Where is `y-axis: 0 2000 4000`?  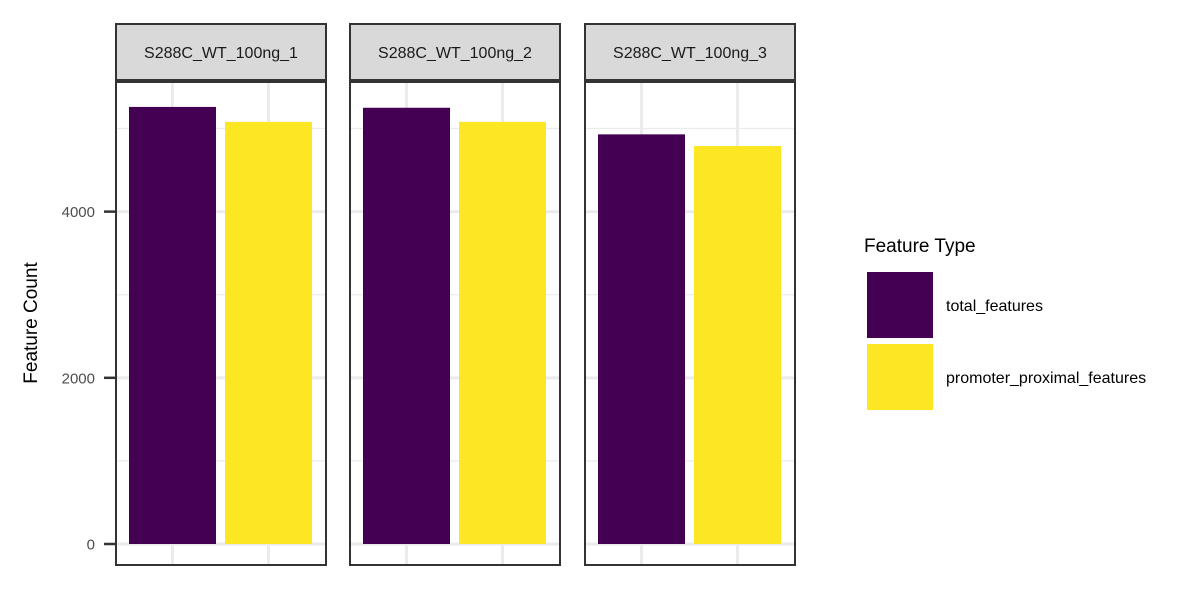 y-axis: 0 2000 4000 is located at coordinates (89, 379).